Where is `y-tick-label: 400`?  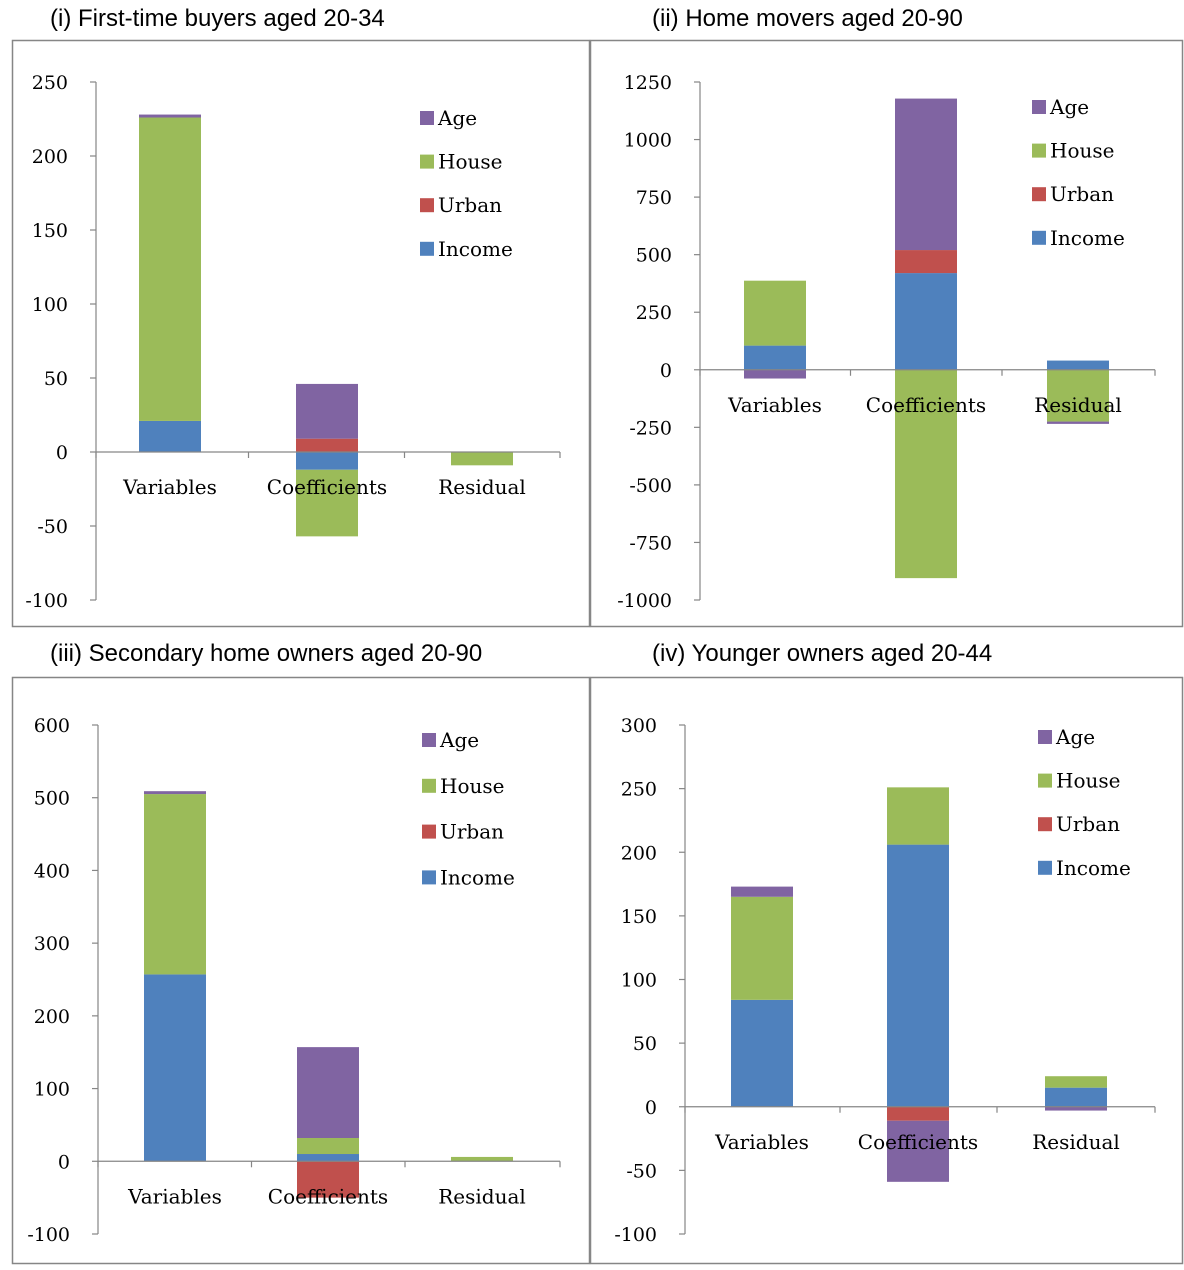 y-tick-label: 400 is located at coordinates (52, 871).